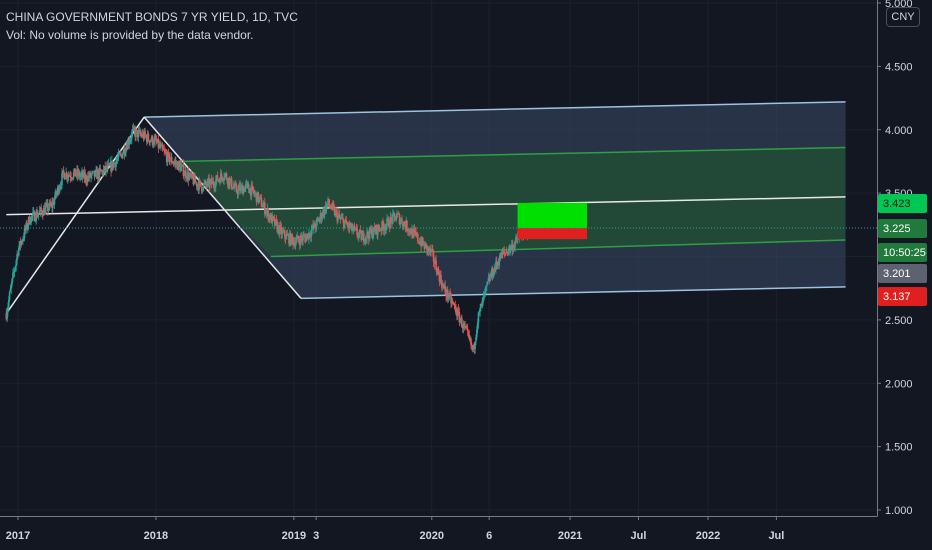 This screenshot has width=932, height=550. I want to click on inner-channel-bottom-line, so click(558, 248).